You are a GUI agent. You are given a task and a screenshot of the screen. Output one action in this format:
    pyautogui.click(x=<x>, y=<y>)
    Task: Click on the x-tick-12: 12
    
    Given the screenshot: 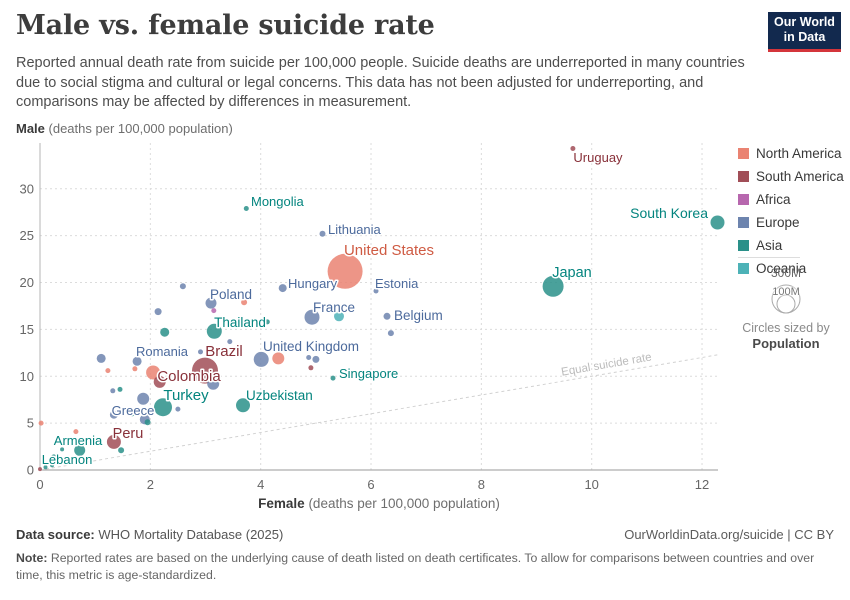 What is the action you would take?
    pyautogui.click(x=702, y=484)
    